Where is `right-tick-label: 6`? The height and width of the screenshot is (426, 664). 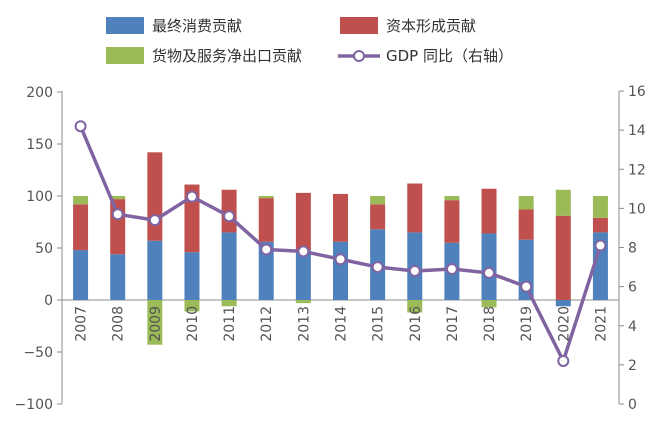
right-tick-label: 6 is located at coordinates (632, 288).